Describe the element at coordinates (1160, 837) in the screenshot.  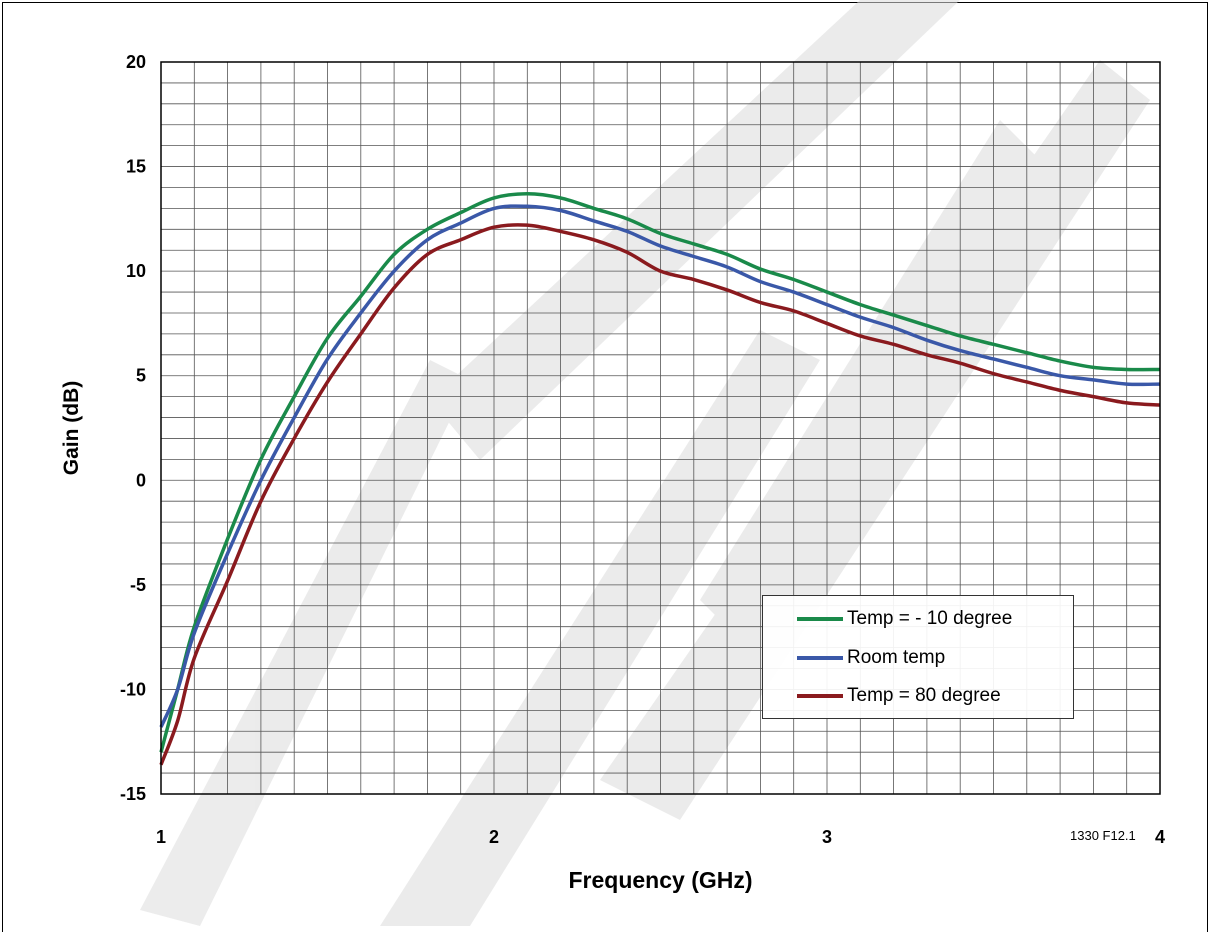
I see `x-tick-label: 4` at that location.